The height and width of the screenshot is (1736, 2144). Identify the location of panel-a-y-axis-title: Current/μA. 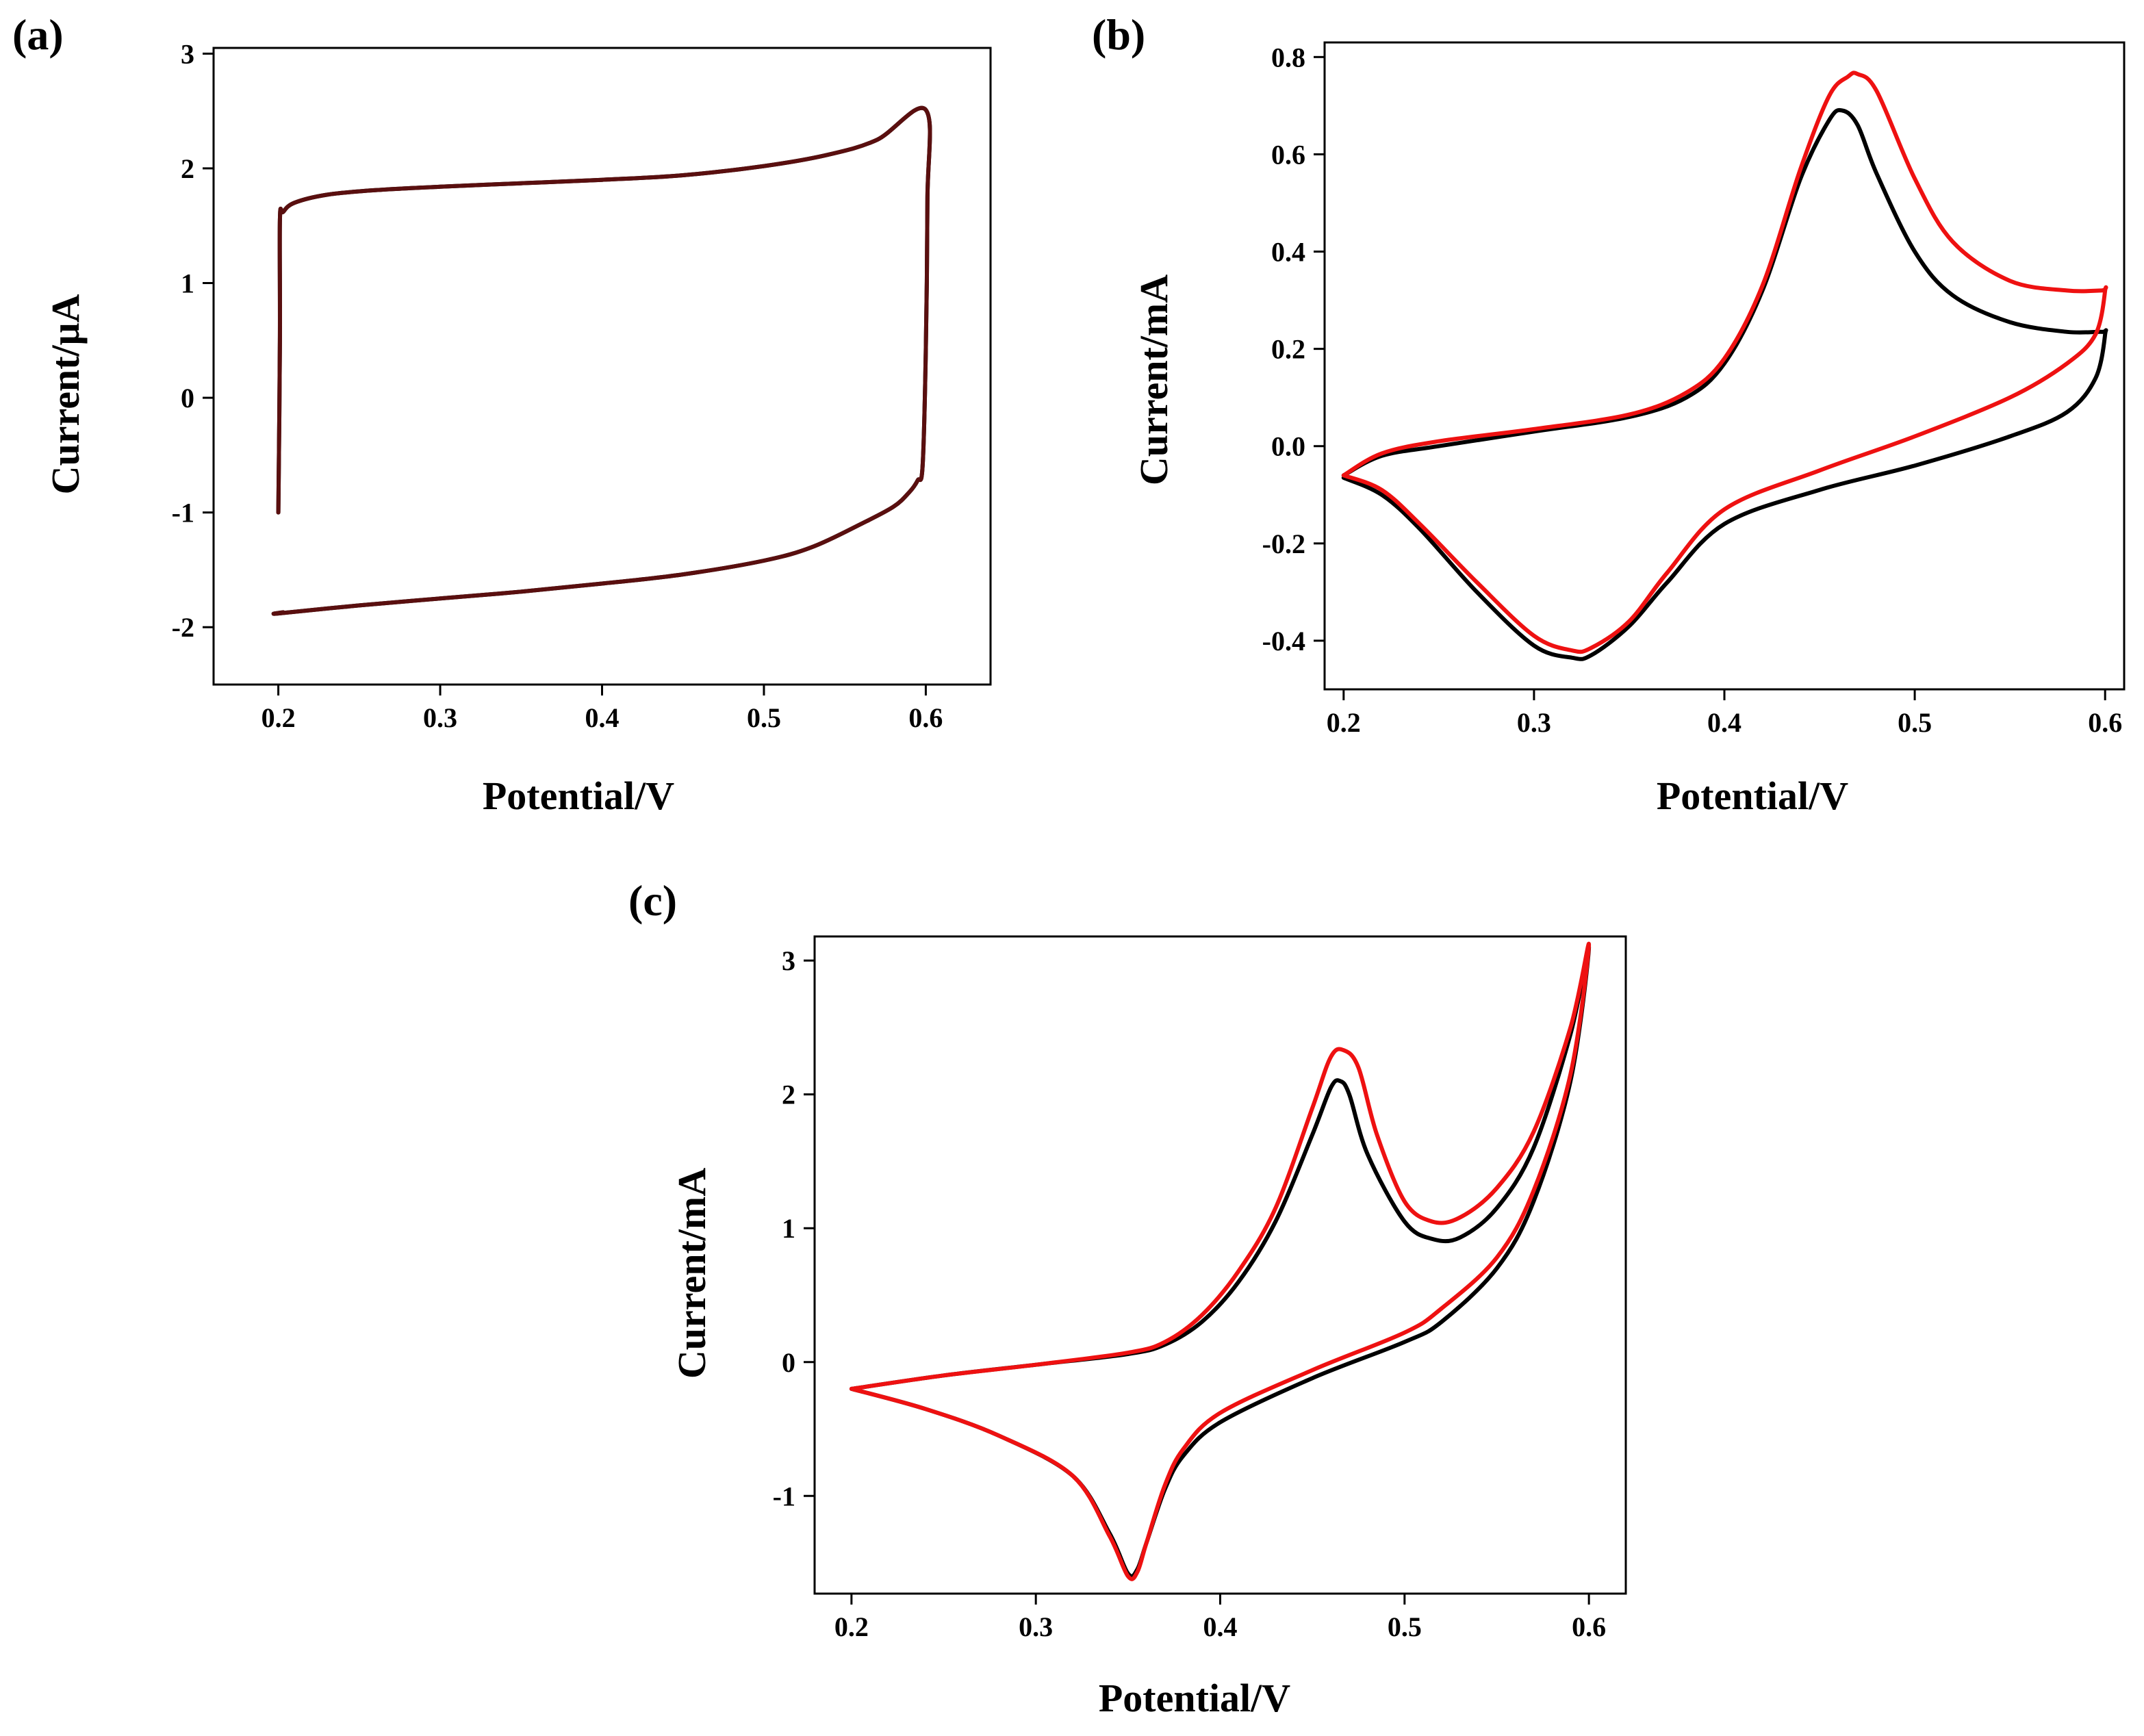
(65, 394).